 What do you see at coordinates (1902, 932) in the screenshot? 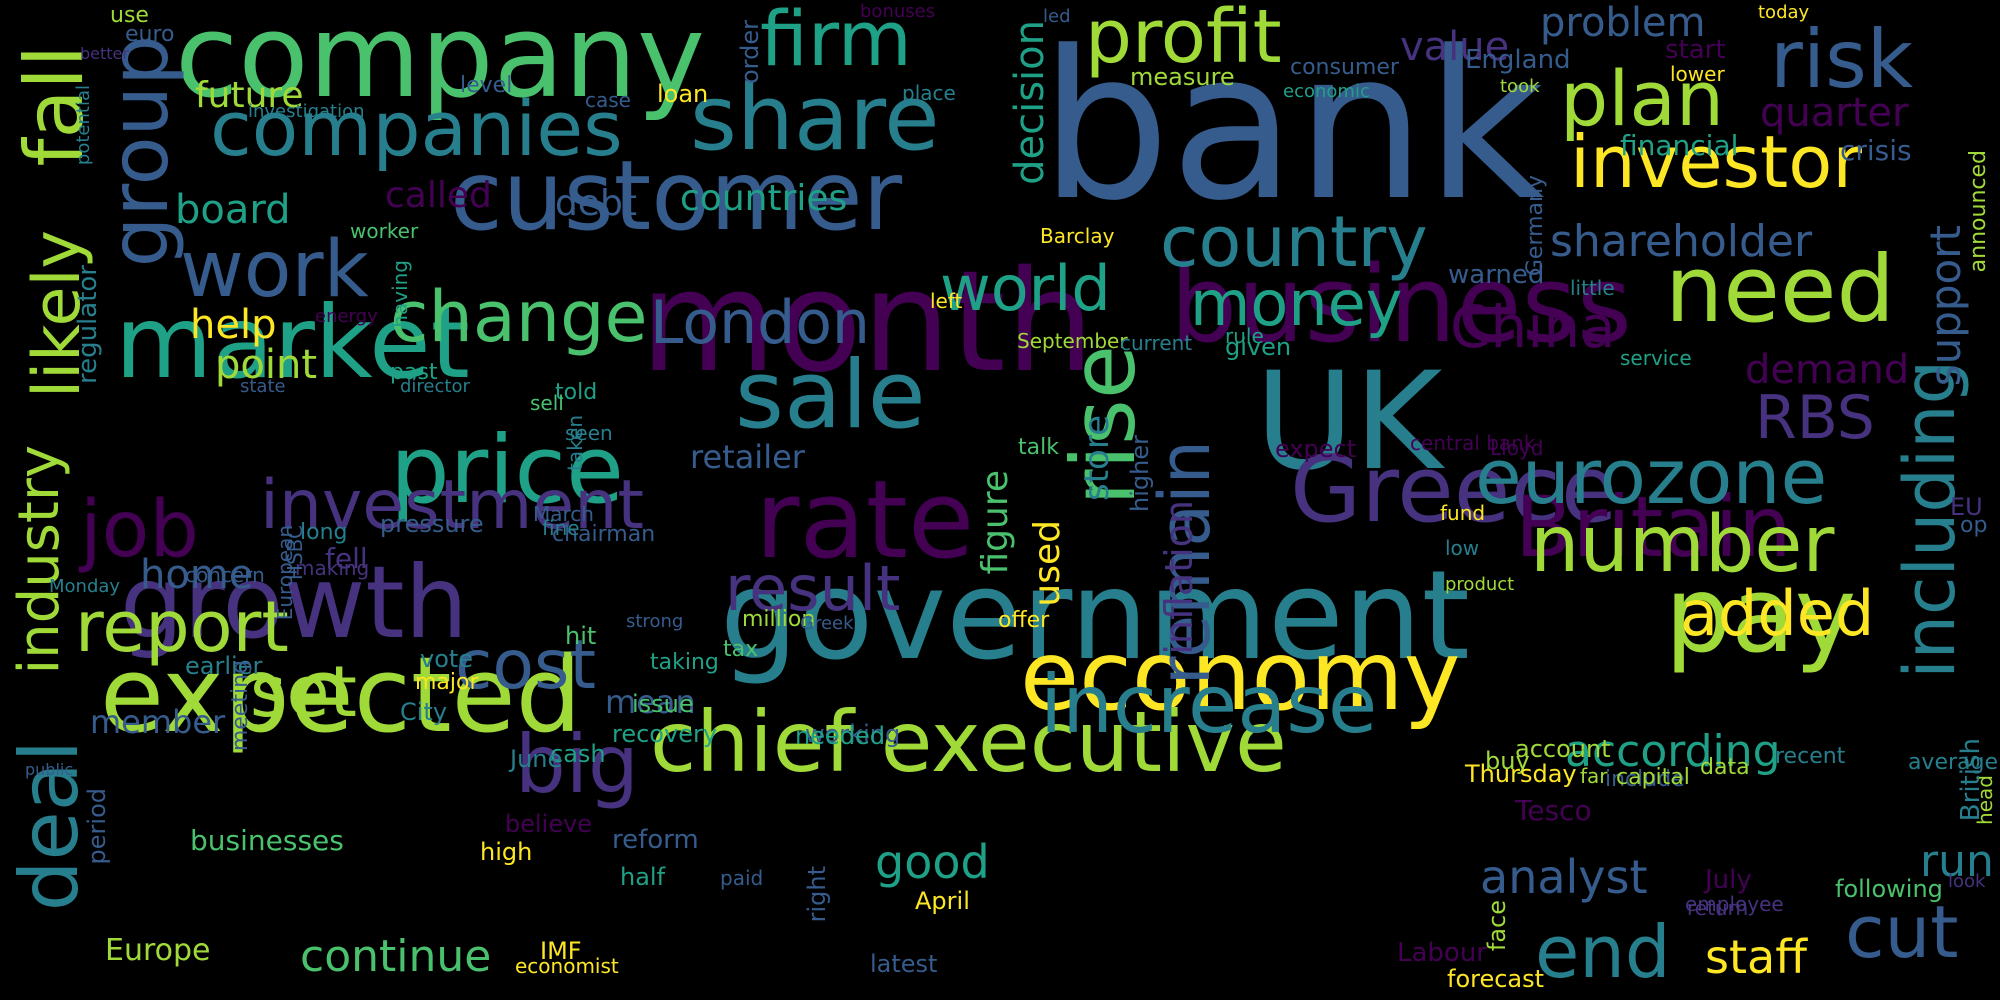
I see `cloud-word: cut` at bounding box center [1902, 932].